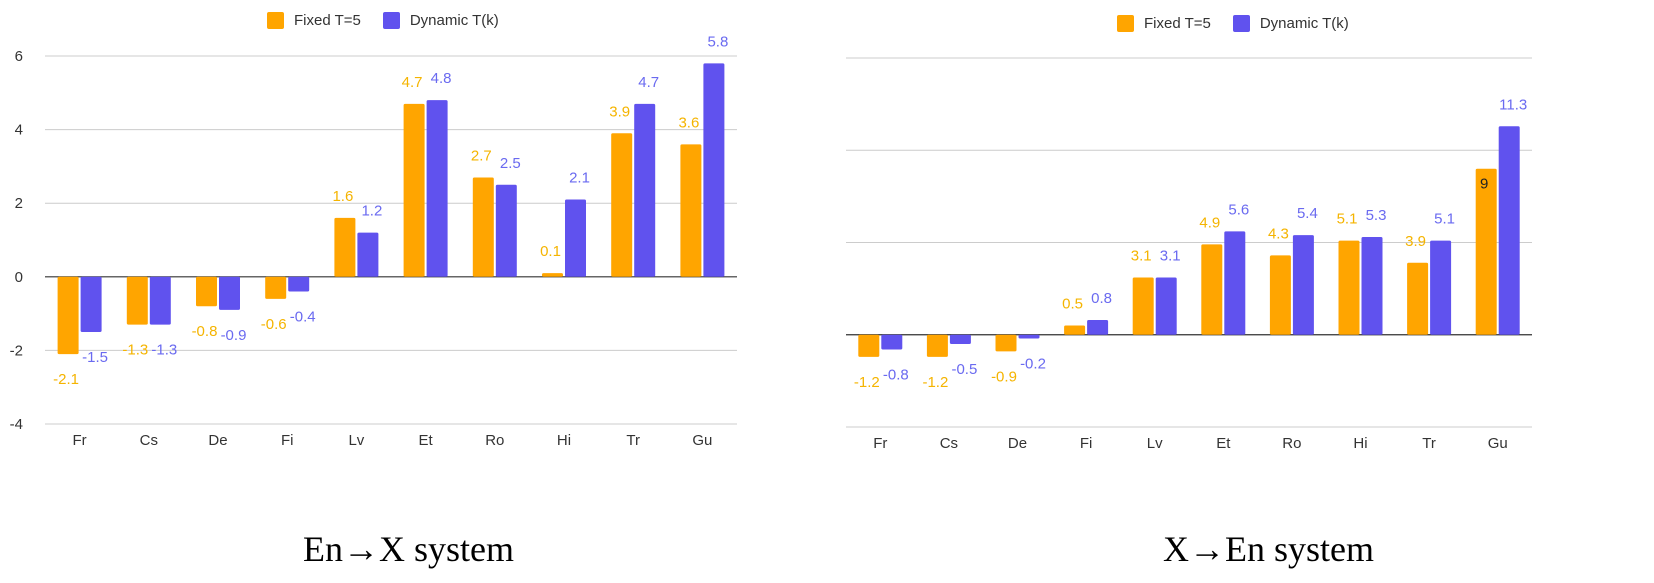 The image size is (1654, 583). What do you see at coordinates (1098, 327) in the screenshot?
I see `bar-dynamic-fi` at bounding box center [1098, 327].